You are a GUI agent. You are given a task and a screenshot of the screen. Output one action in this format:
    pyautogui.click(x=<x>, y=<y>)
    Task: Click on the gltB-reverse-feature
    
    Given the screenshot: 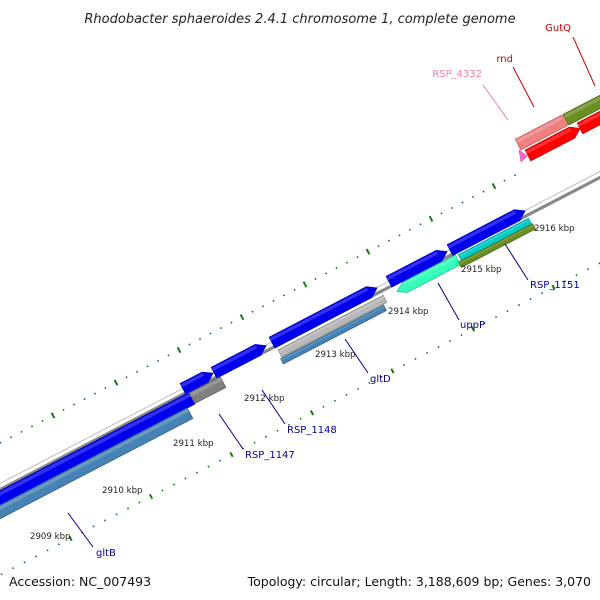 What is the action you would take?
    pyautogui.click(x=97, y=463)
    